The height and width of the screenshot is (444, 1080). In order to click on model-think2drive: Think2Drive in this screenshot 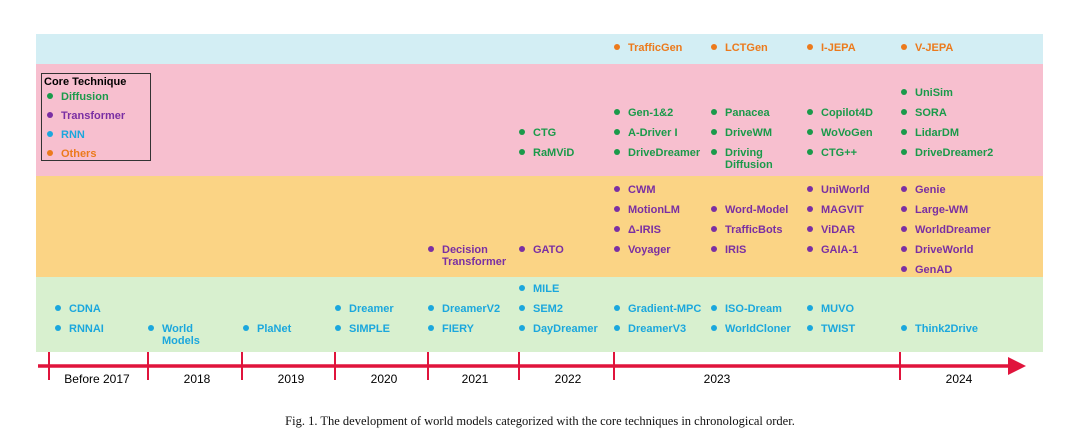, I will do `click(939, 329)`.